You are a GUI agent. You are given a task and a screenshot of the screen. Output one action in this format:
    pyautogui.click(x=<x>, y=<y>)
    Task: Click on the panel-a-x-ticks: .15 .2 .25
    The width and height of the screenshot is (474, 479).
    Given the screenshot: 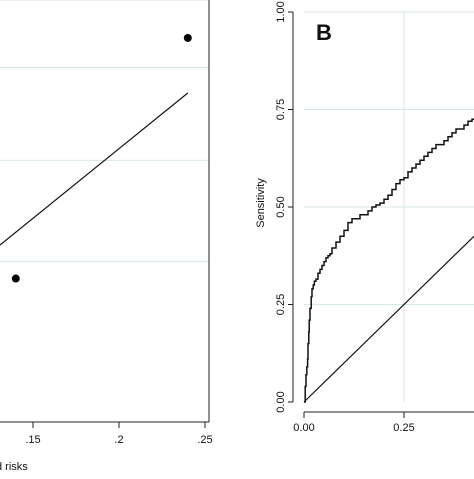 What is the action you would take?
    pyautogui.click(x=119, y=434)
    